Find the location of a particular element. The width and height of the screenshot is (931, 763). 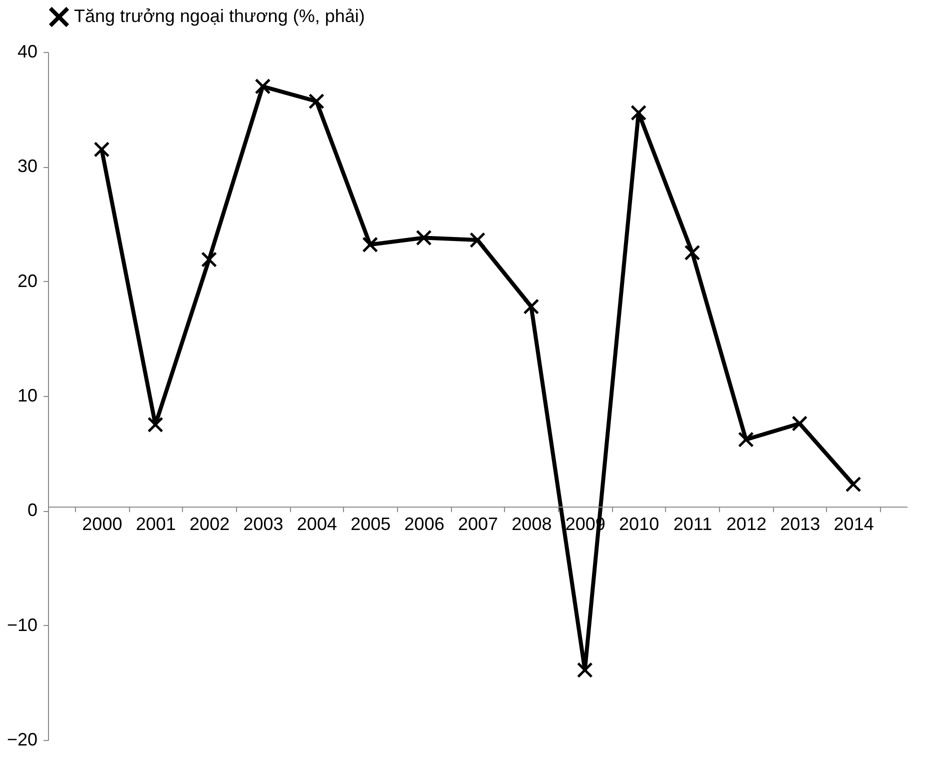

y-tick-label: 40 is located at coordinates (27, 52).